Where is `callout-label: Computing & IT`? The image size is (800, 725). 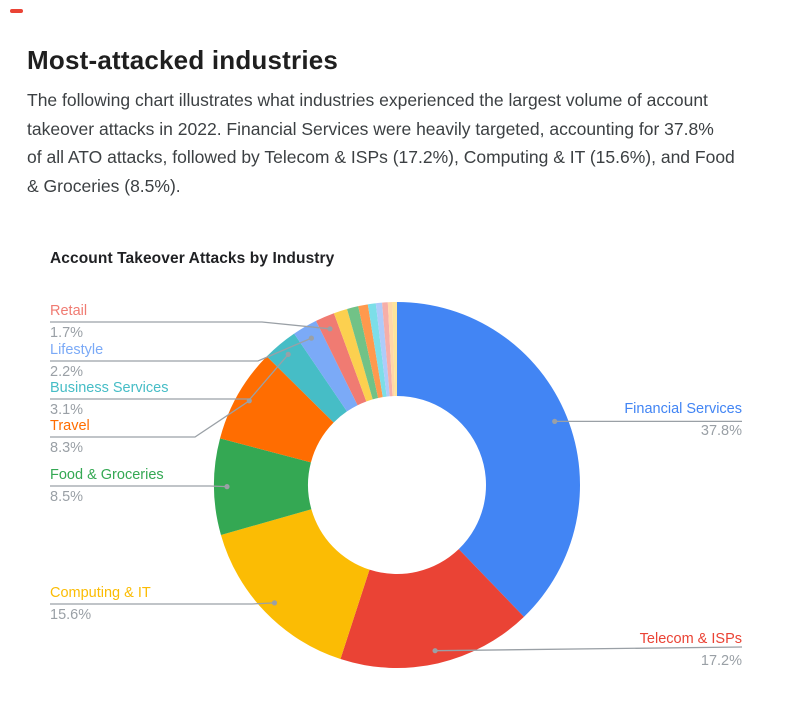
callout-label: Computing & IT is located at coordinates (100, 593).